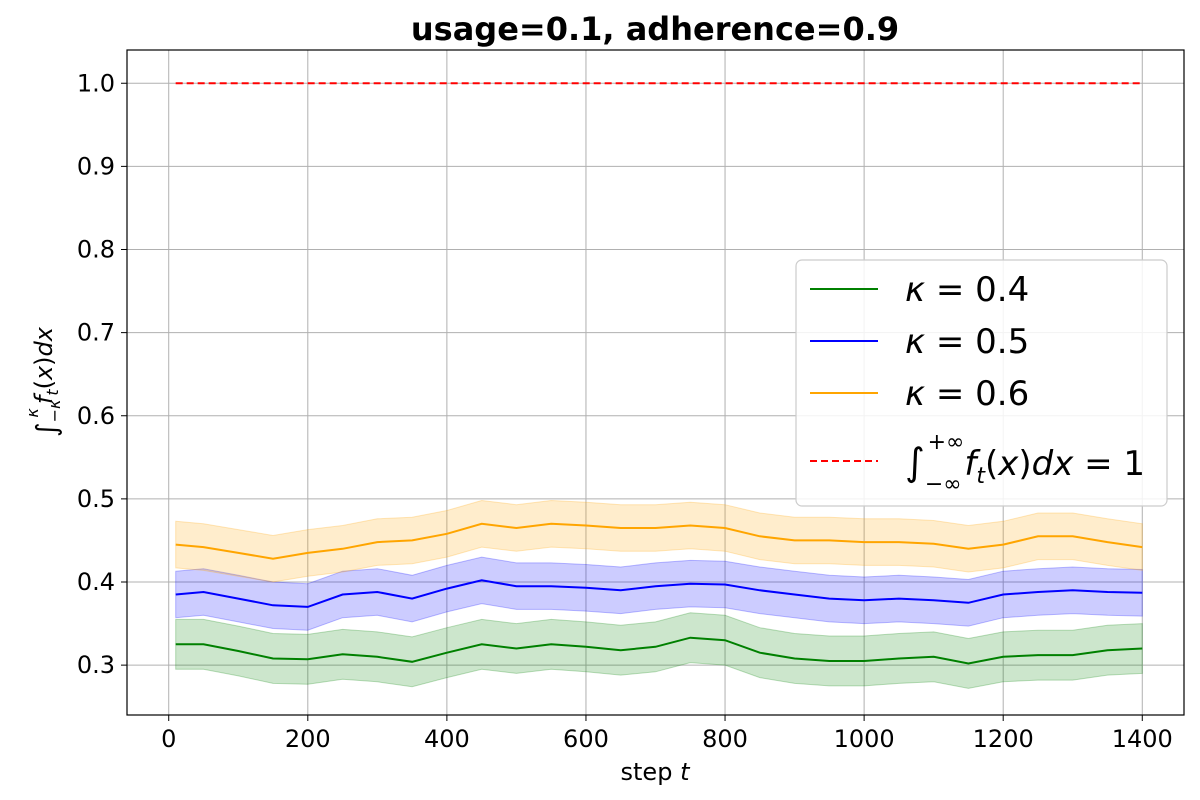 The image size is (1200, 800). What do you see at coordinates (967, 394) in the screenshot?
I see `legend-label-2: κ = 0.6` at bounding box center [967, 394].